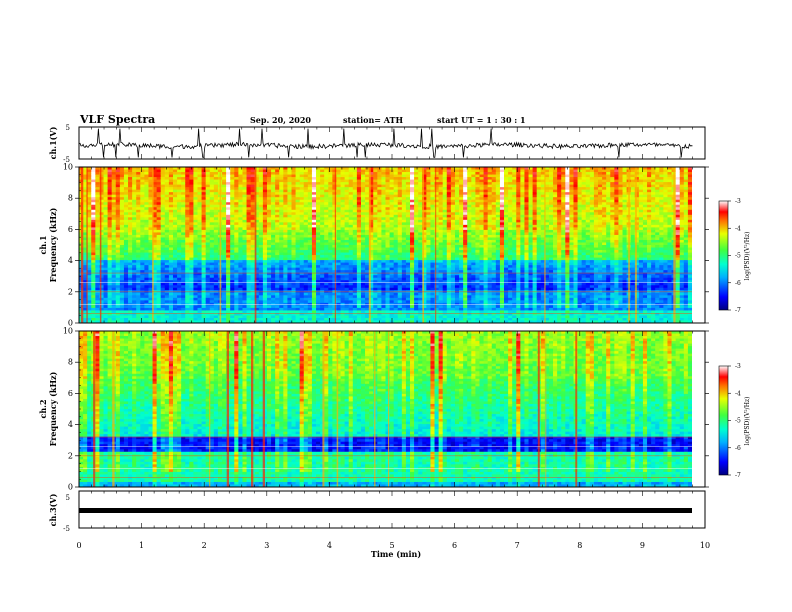 The image size is (792, 612). I want to click on ch1-waveform-ticks, so click(392, 143).